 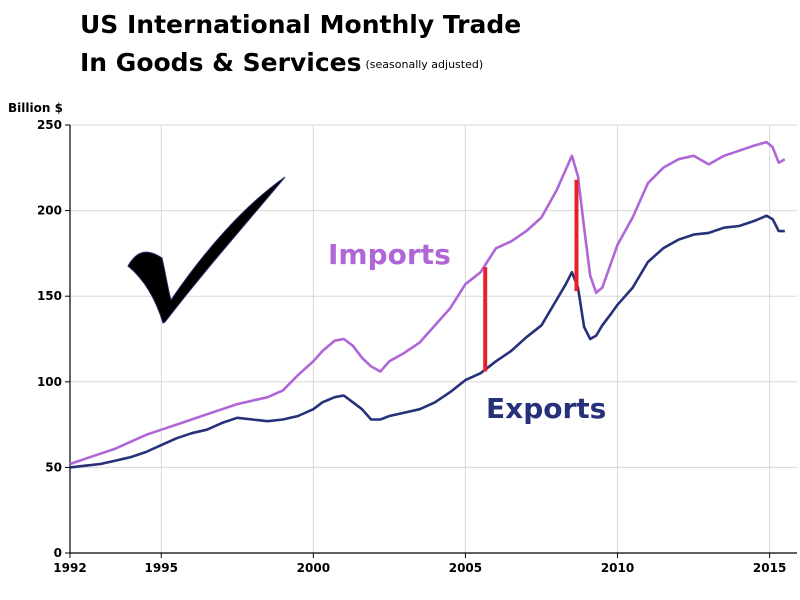 I want to click on x-tick-label: 2010, so click(x=617, y=568).